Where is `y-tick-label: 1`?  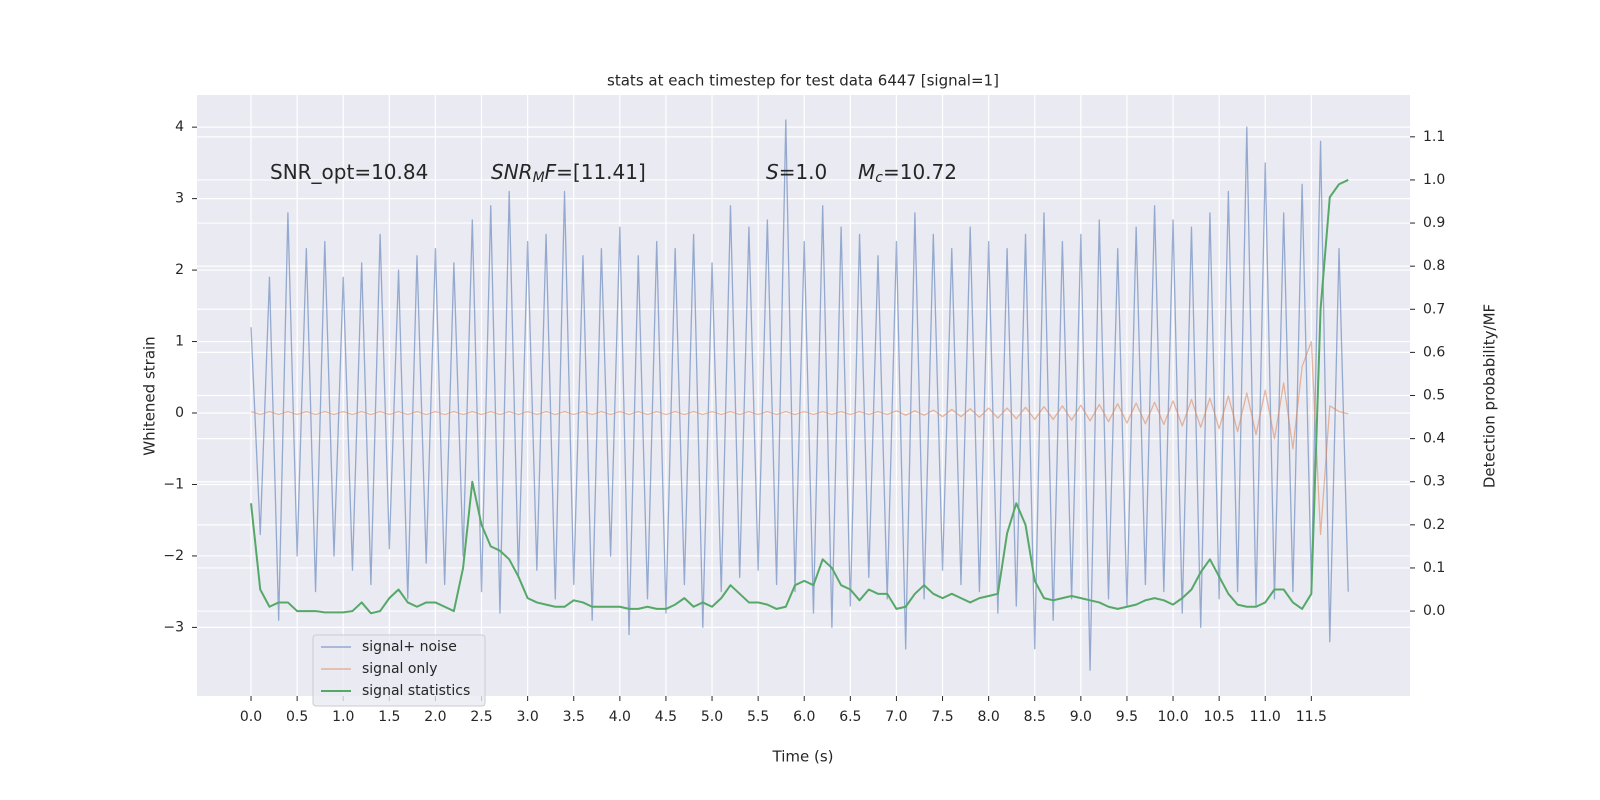
y-tick-label: 1 is located at coordinates (179, 342).